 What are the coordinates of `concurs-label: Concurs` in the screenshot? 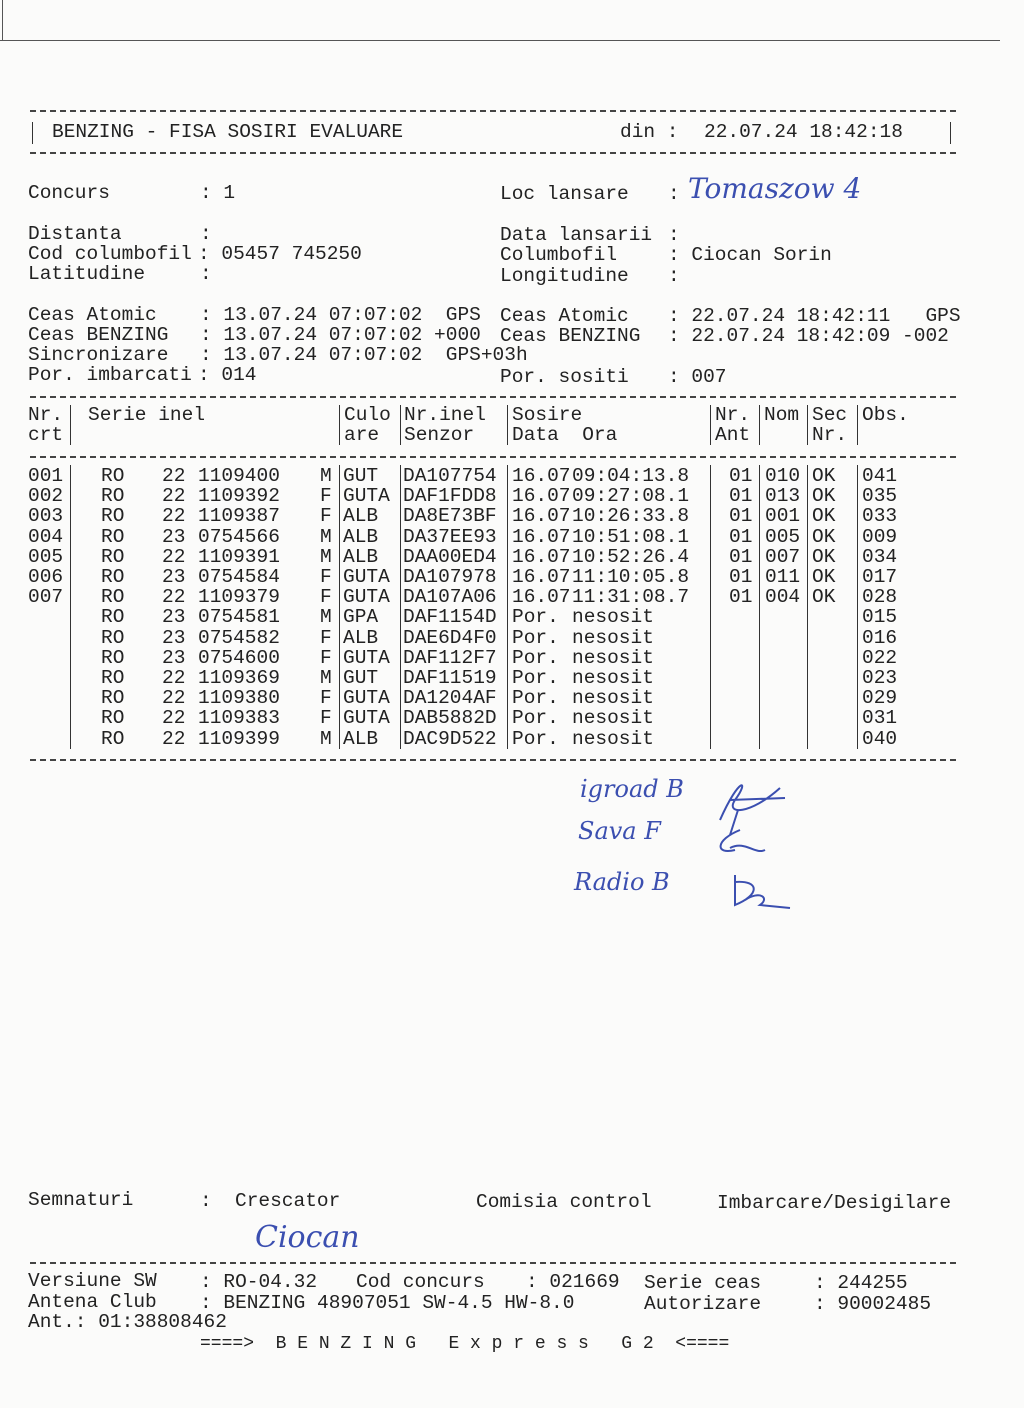 It's located at (69, 193).